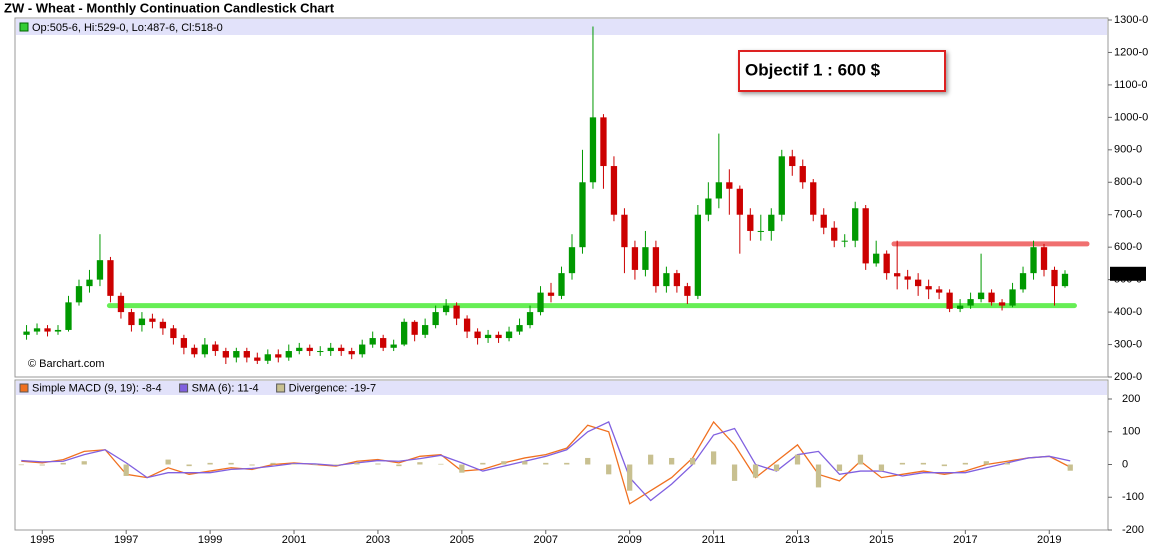  Describe the element at coordinates (24, 388) in the screenshot. I see `legend-swatch` at that location.